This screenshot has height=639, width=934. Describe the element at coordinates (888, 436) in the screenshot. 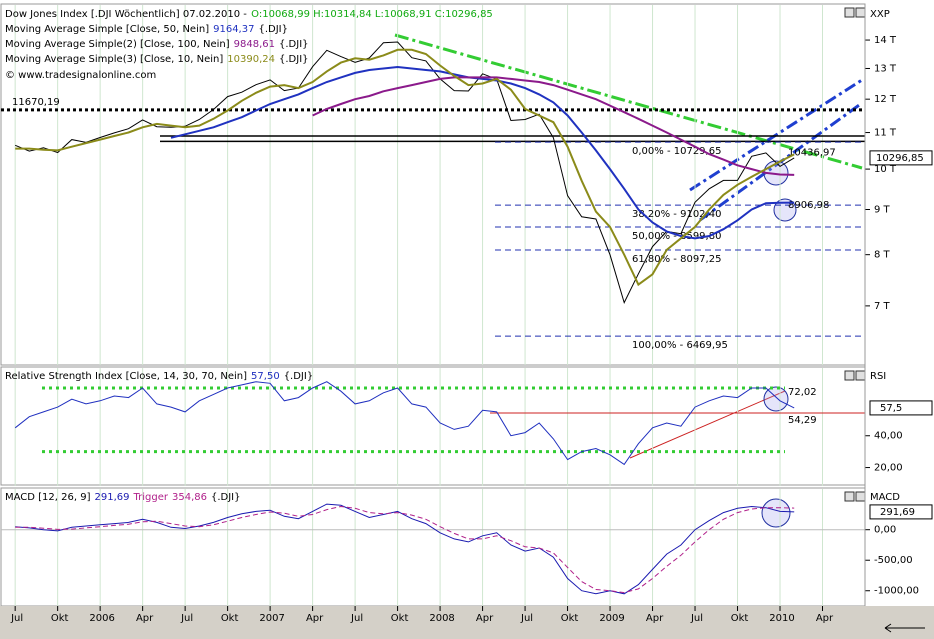

I see `y-tick-label: 40,00` at that location.